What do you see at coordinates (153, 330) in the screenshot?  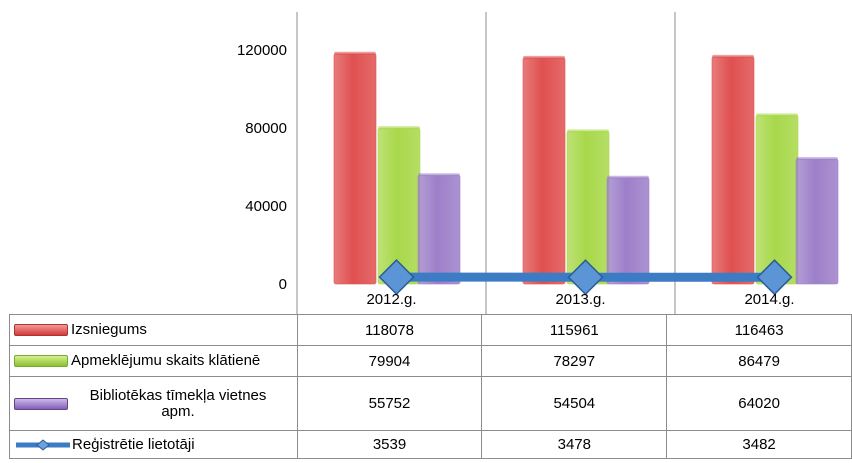 I see `legend-cell-izsniegums: Izsniegums` at bounding box center [153, 330].